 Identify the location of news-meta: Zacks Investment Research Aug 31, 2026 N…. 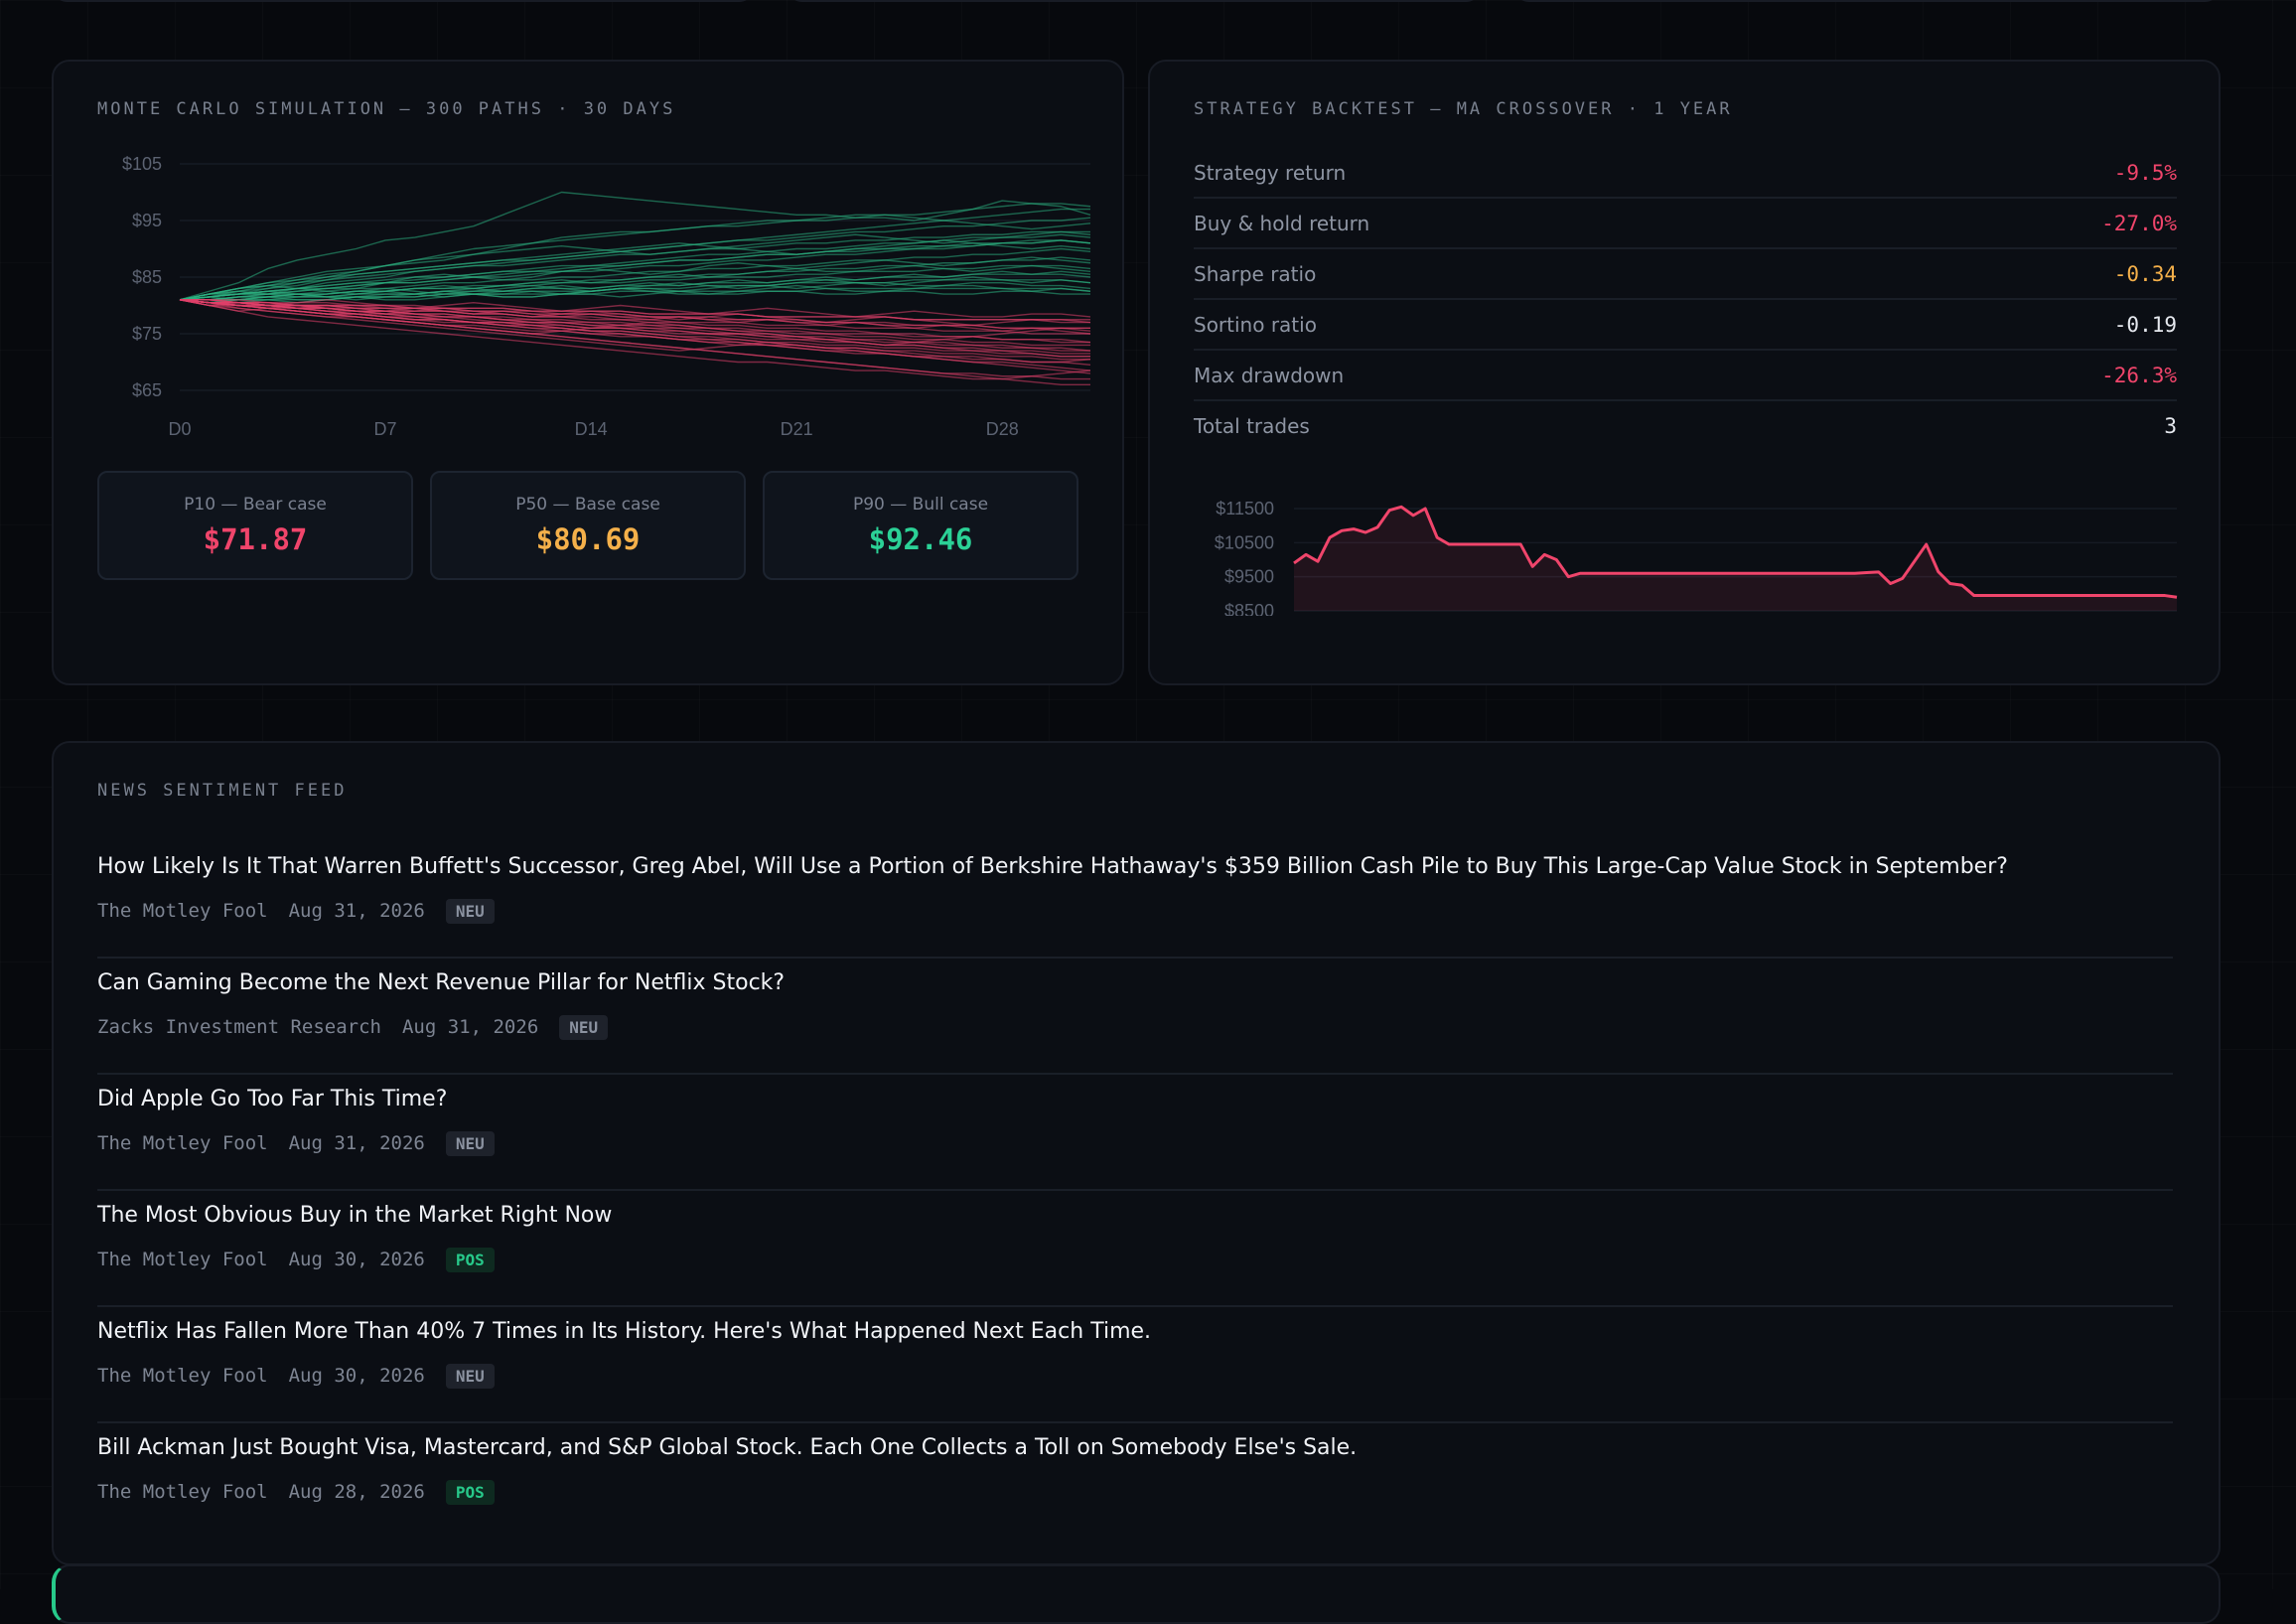
(353, 1027).